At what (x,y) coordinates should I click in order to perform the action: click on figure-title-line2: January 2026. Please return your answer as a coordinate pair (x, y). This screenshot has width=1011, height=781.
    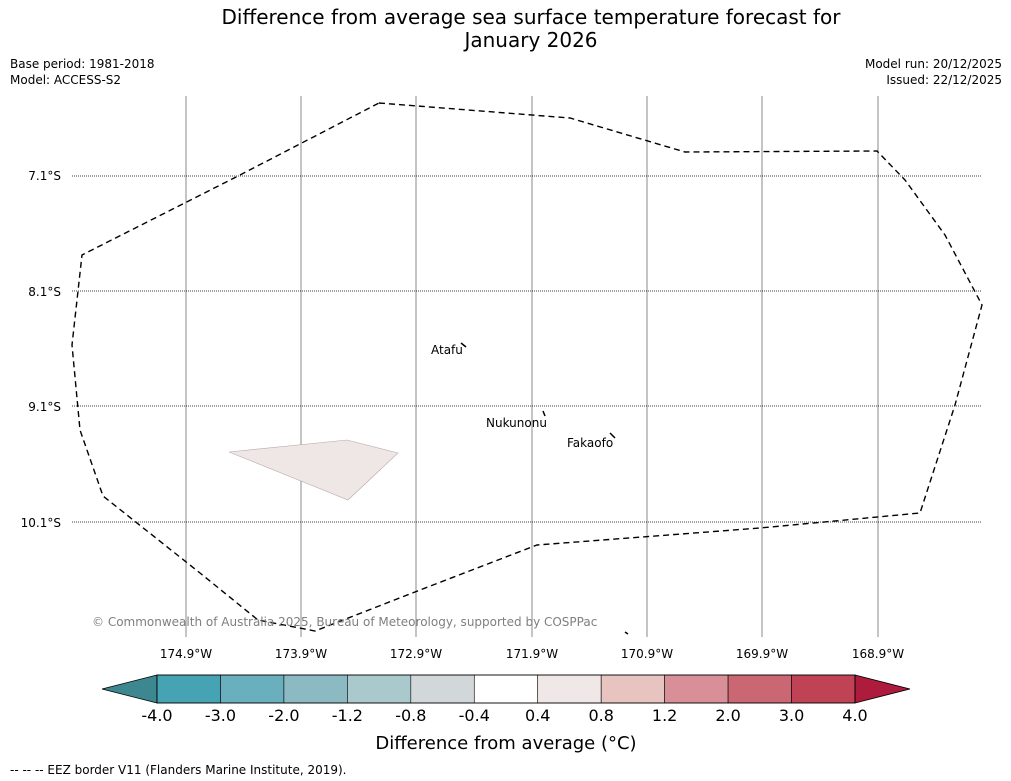
    Looking at the image, I should click on (529, 40).